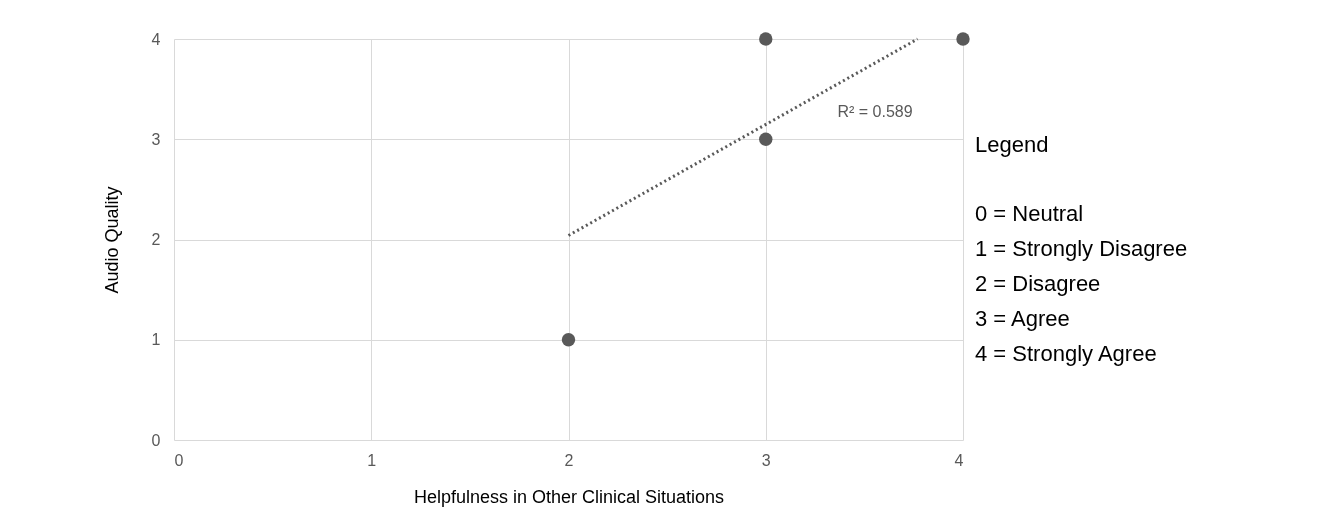 This screenshot has width=1318, height=521. Describe the element at coordinates (959, 460) in the screenshot. I see `x-tick-label: 4` at that location.